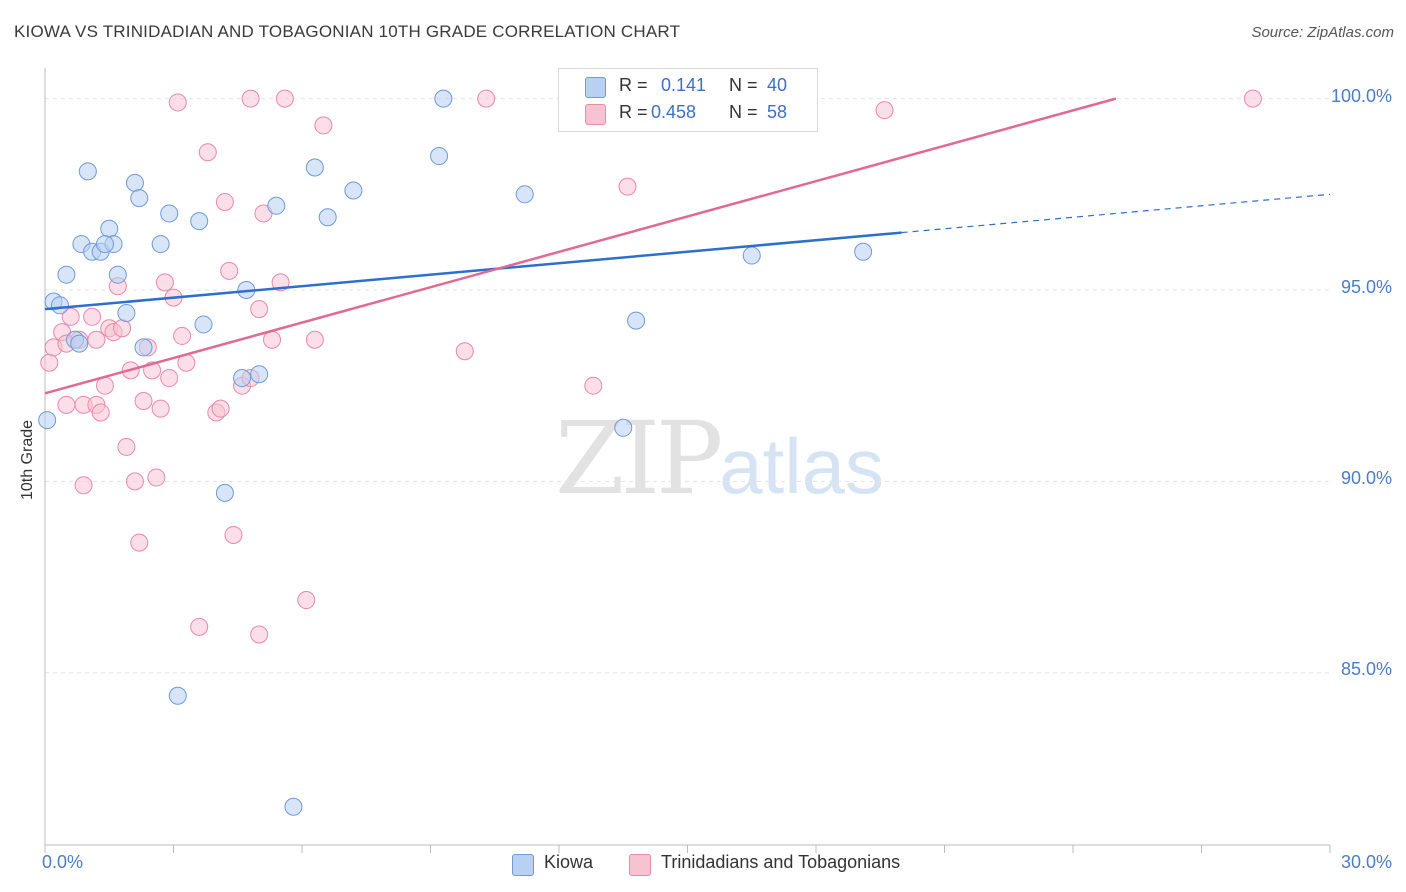 This screenshot has height=892, width=1406. I want to click on y-tick-label-90: 90.0%, so click(1366, 478).